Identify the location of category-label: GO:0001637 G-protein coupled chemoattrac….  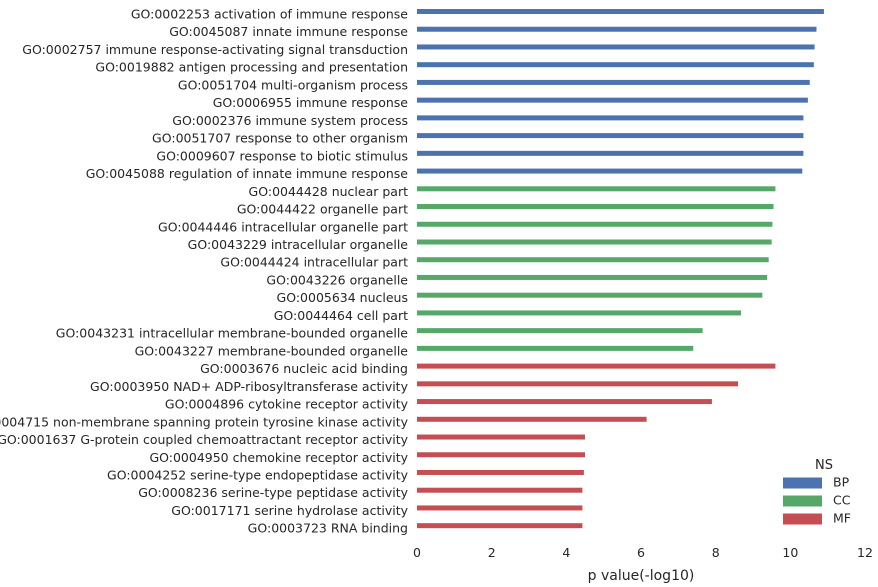
(204, 439).